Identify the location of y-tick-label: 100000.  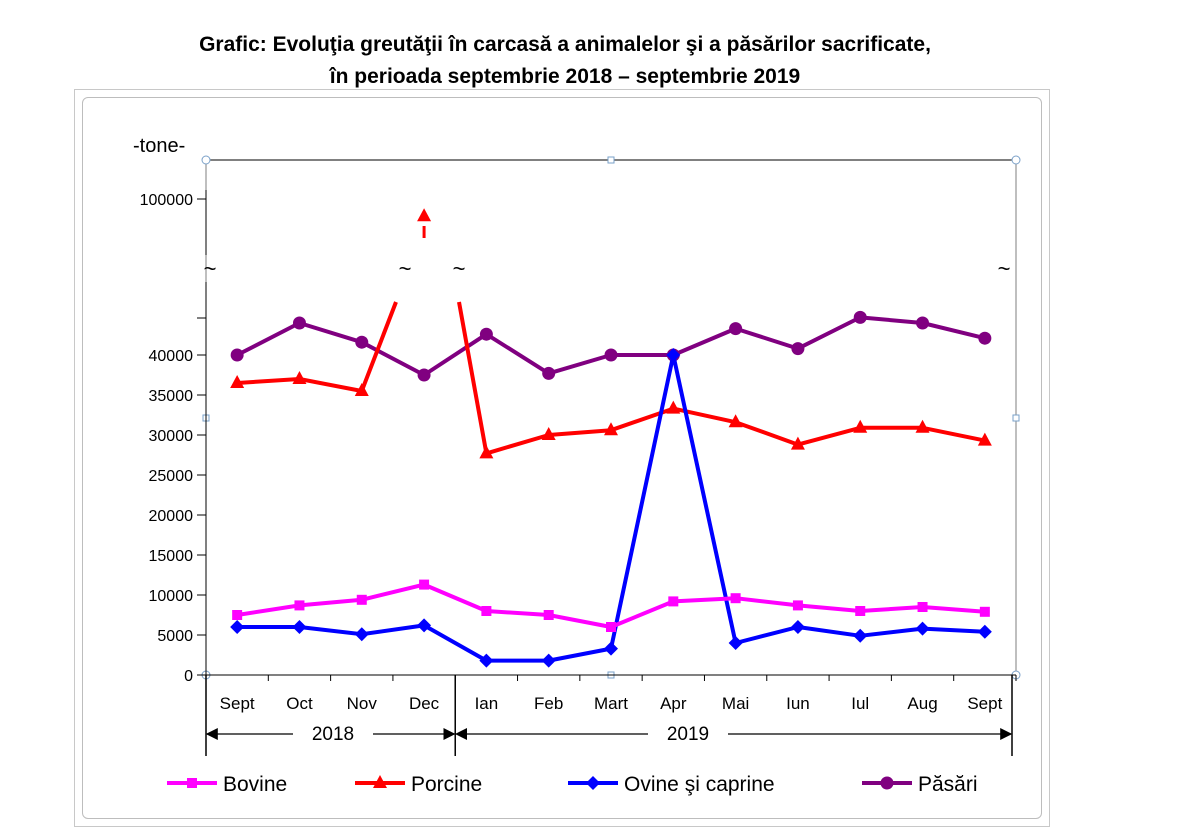
(166, 200).